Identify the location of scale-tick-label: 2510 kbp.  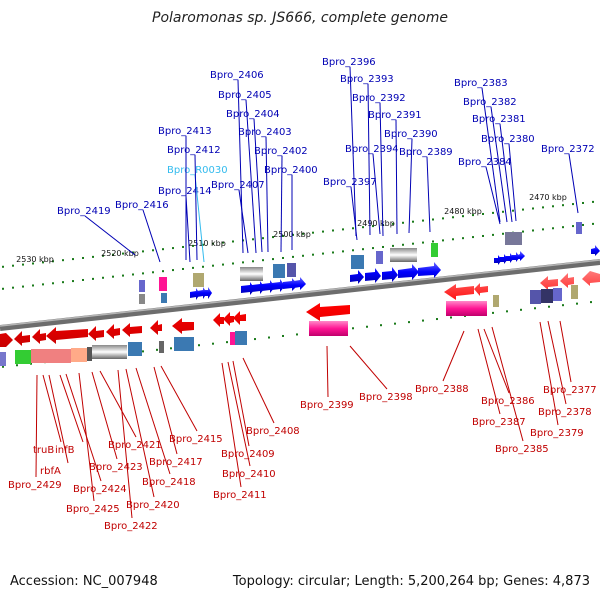
(207, 243).